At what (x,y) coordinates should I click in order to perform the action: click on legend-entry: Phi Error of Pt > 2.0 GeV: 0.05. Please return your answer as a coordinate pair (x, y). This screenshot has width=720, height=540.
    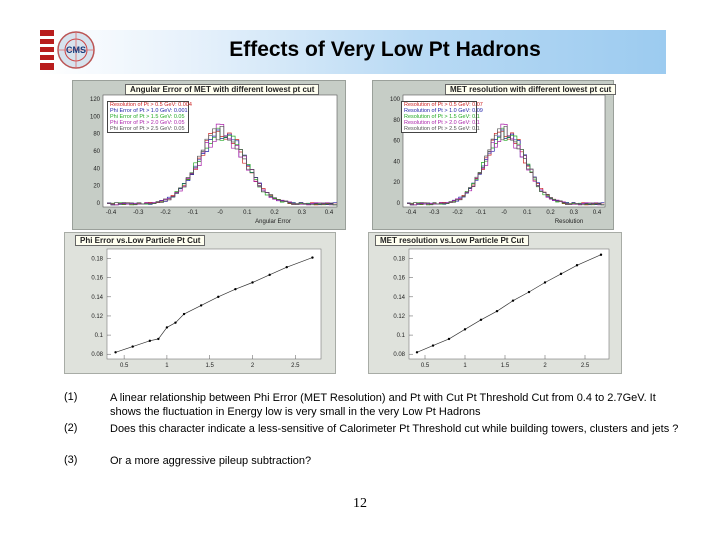
    Looking at the image, I should click on (147, 123).